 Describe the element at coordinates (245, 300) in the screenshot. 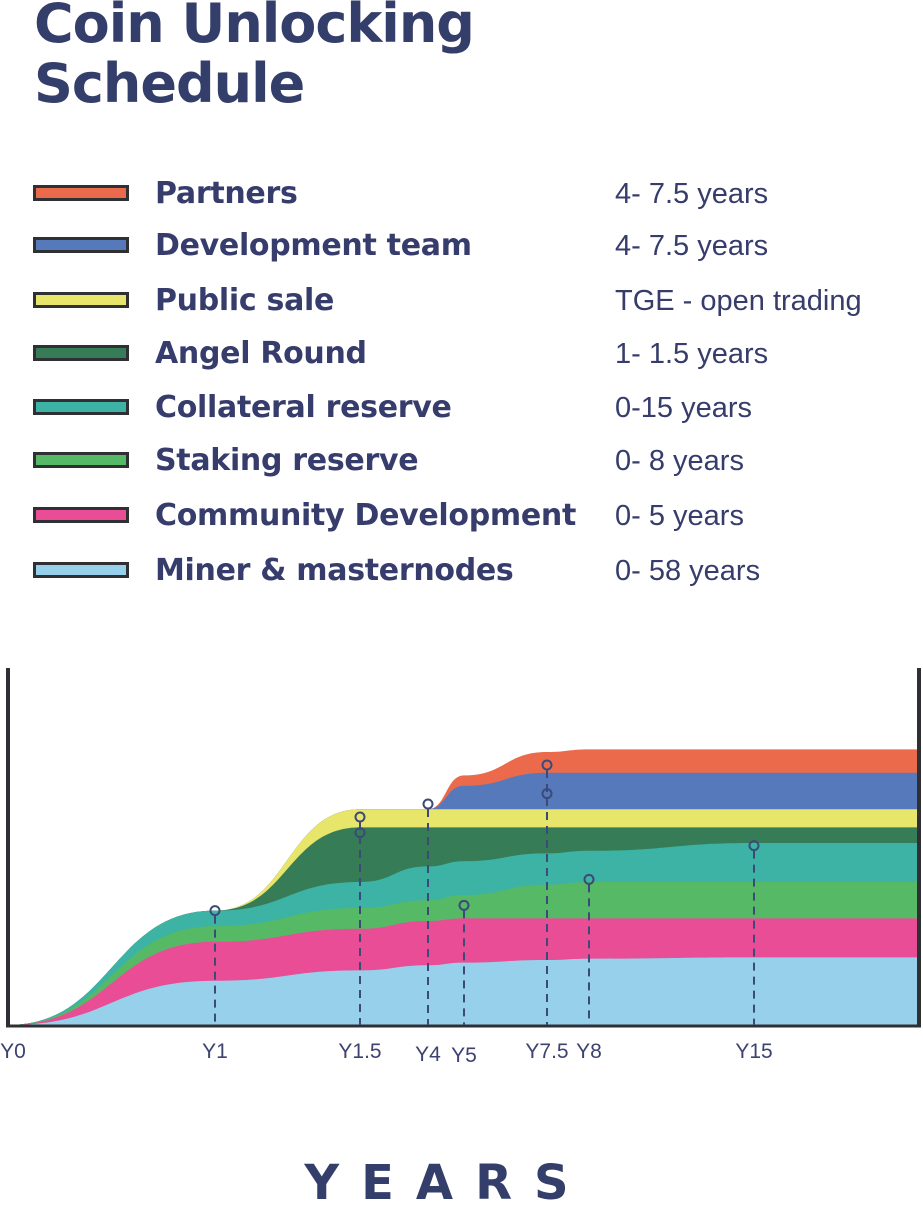

I see `legend-label: Public sale` at that location.